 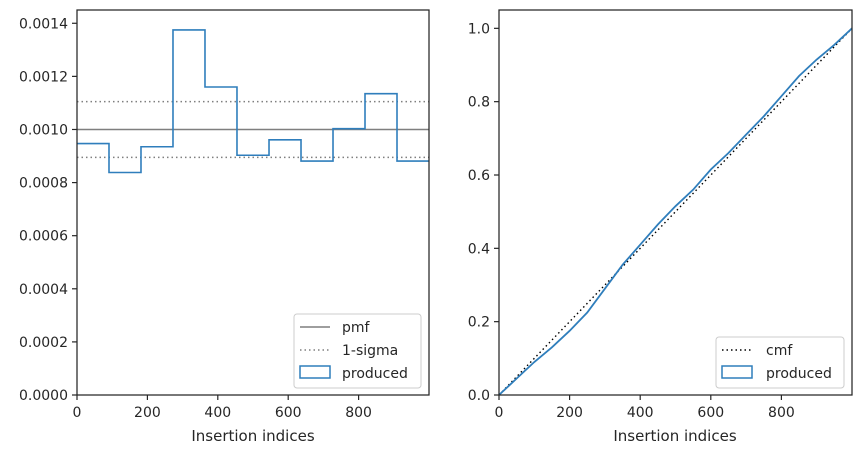 What do you see at coordinates (569, 413) in the screenshot?
I see `right-xtick-label: 200` at bounding box center [569, 413].